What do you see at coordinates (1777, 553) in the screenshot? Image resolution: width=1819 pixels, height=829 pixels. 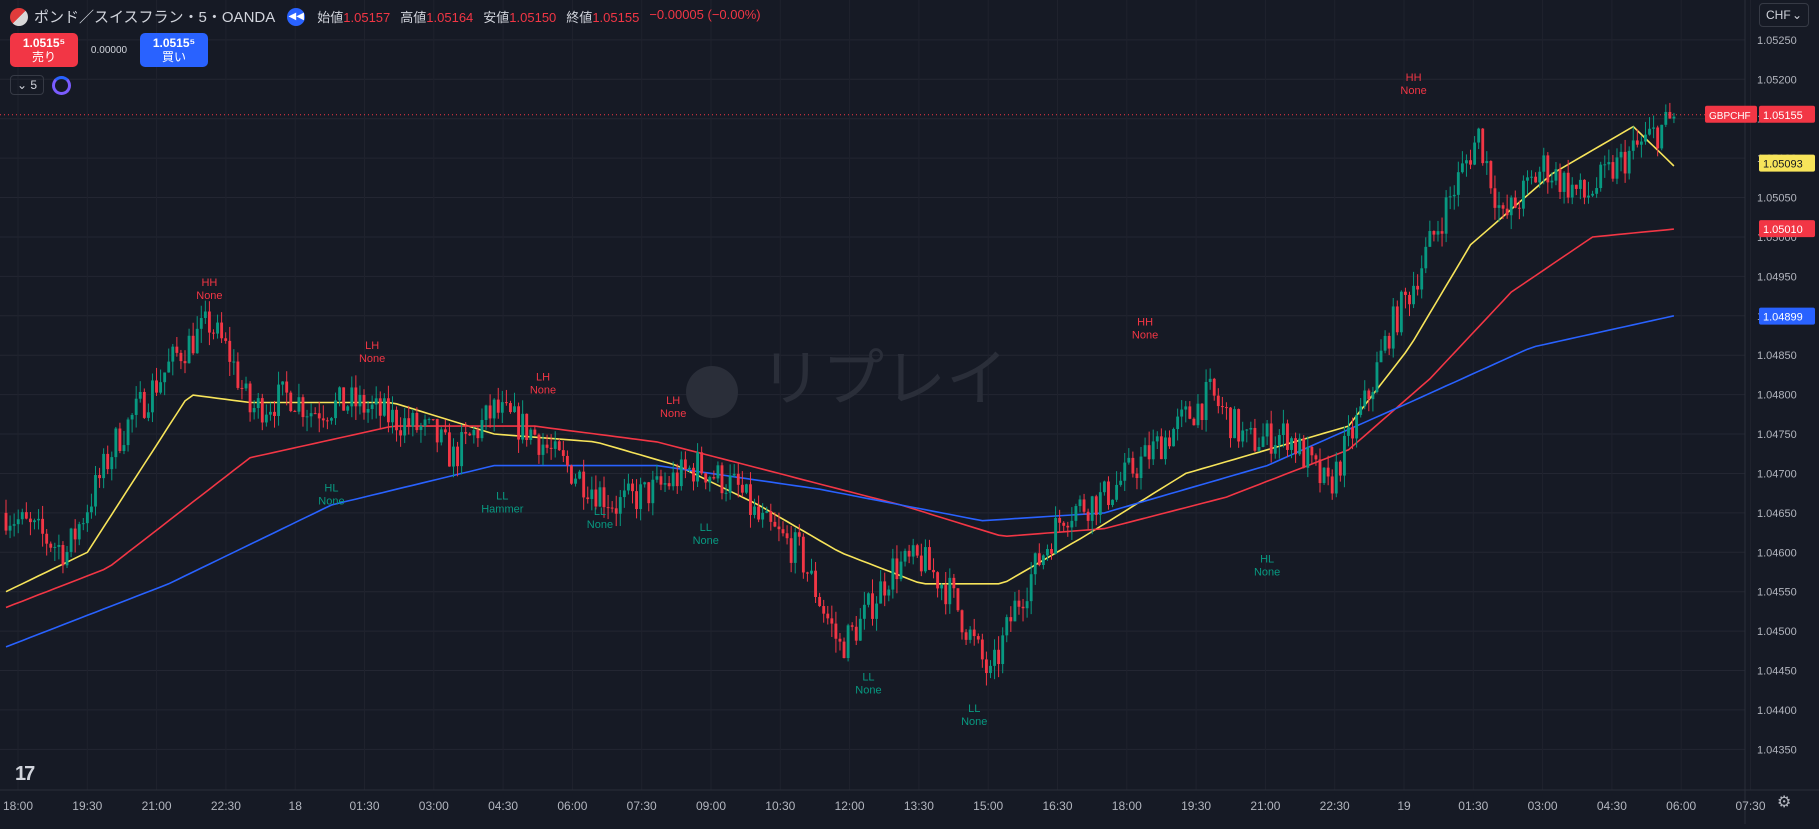 I see `y-tick-label: 1.04600` at bounding box center [1777, 553].